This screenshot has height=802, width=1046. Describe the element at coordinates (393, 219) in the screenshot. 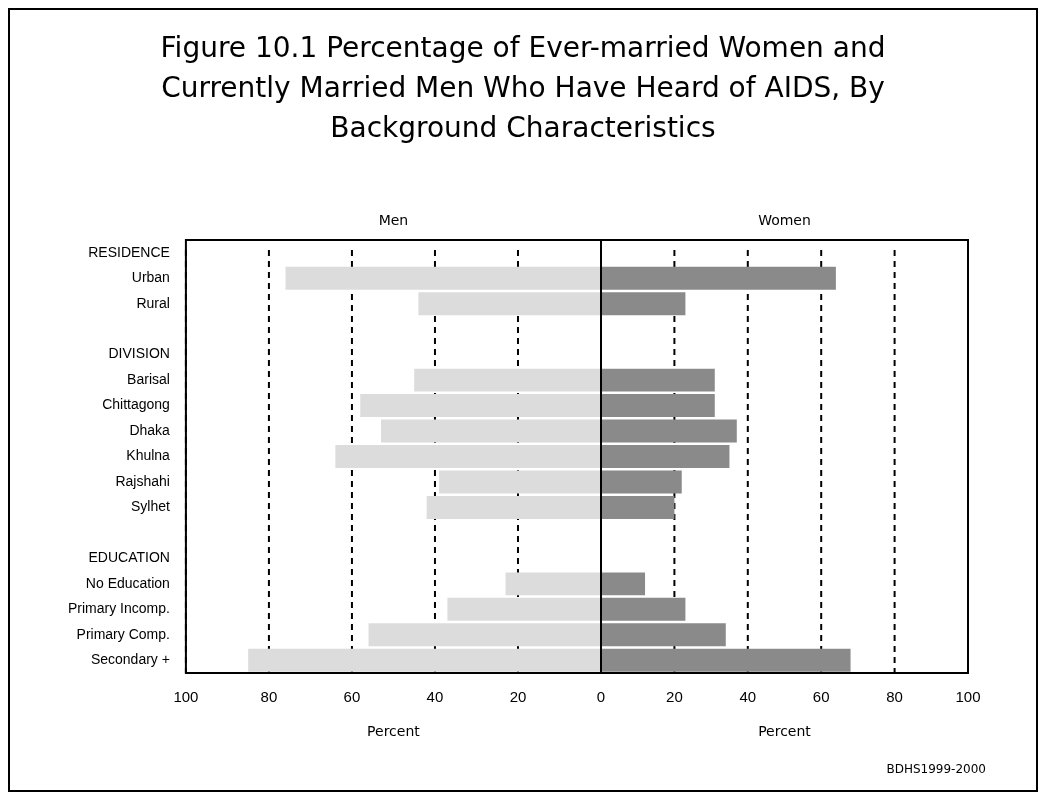

I see `text: Men` at that location.